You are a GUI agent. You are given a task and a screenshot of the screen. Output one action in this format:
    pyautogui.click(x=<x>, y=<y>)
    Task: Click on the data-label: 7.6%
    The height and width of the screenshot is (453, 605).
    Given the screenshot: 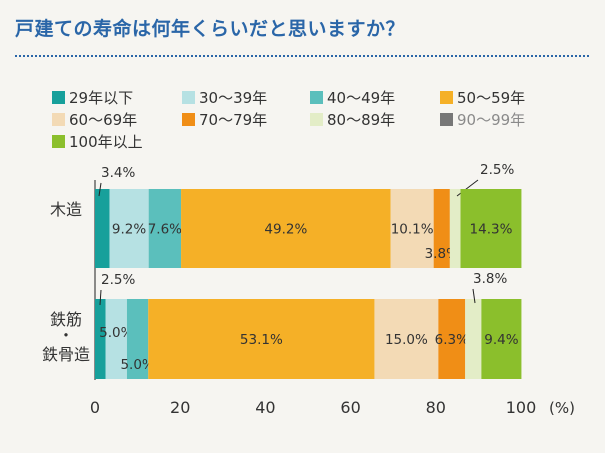 What is the action you would take?
    pyautogui.click(x=165, y=230)
    